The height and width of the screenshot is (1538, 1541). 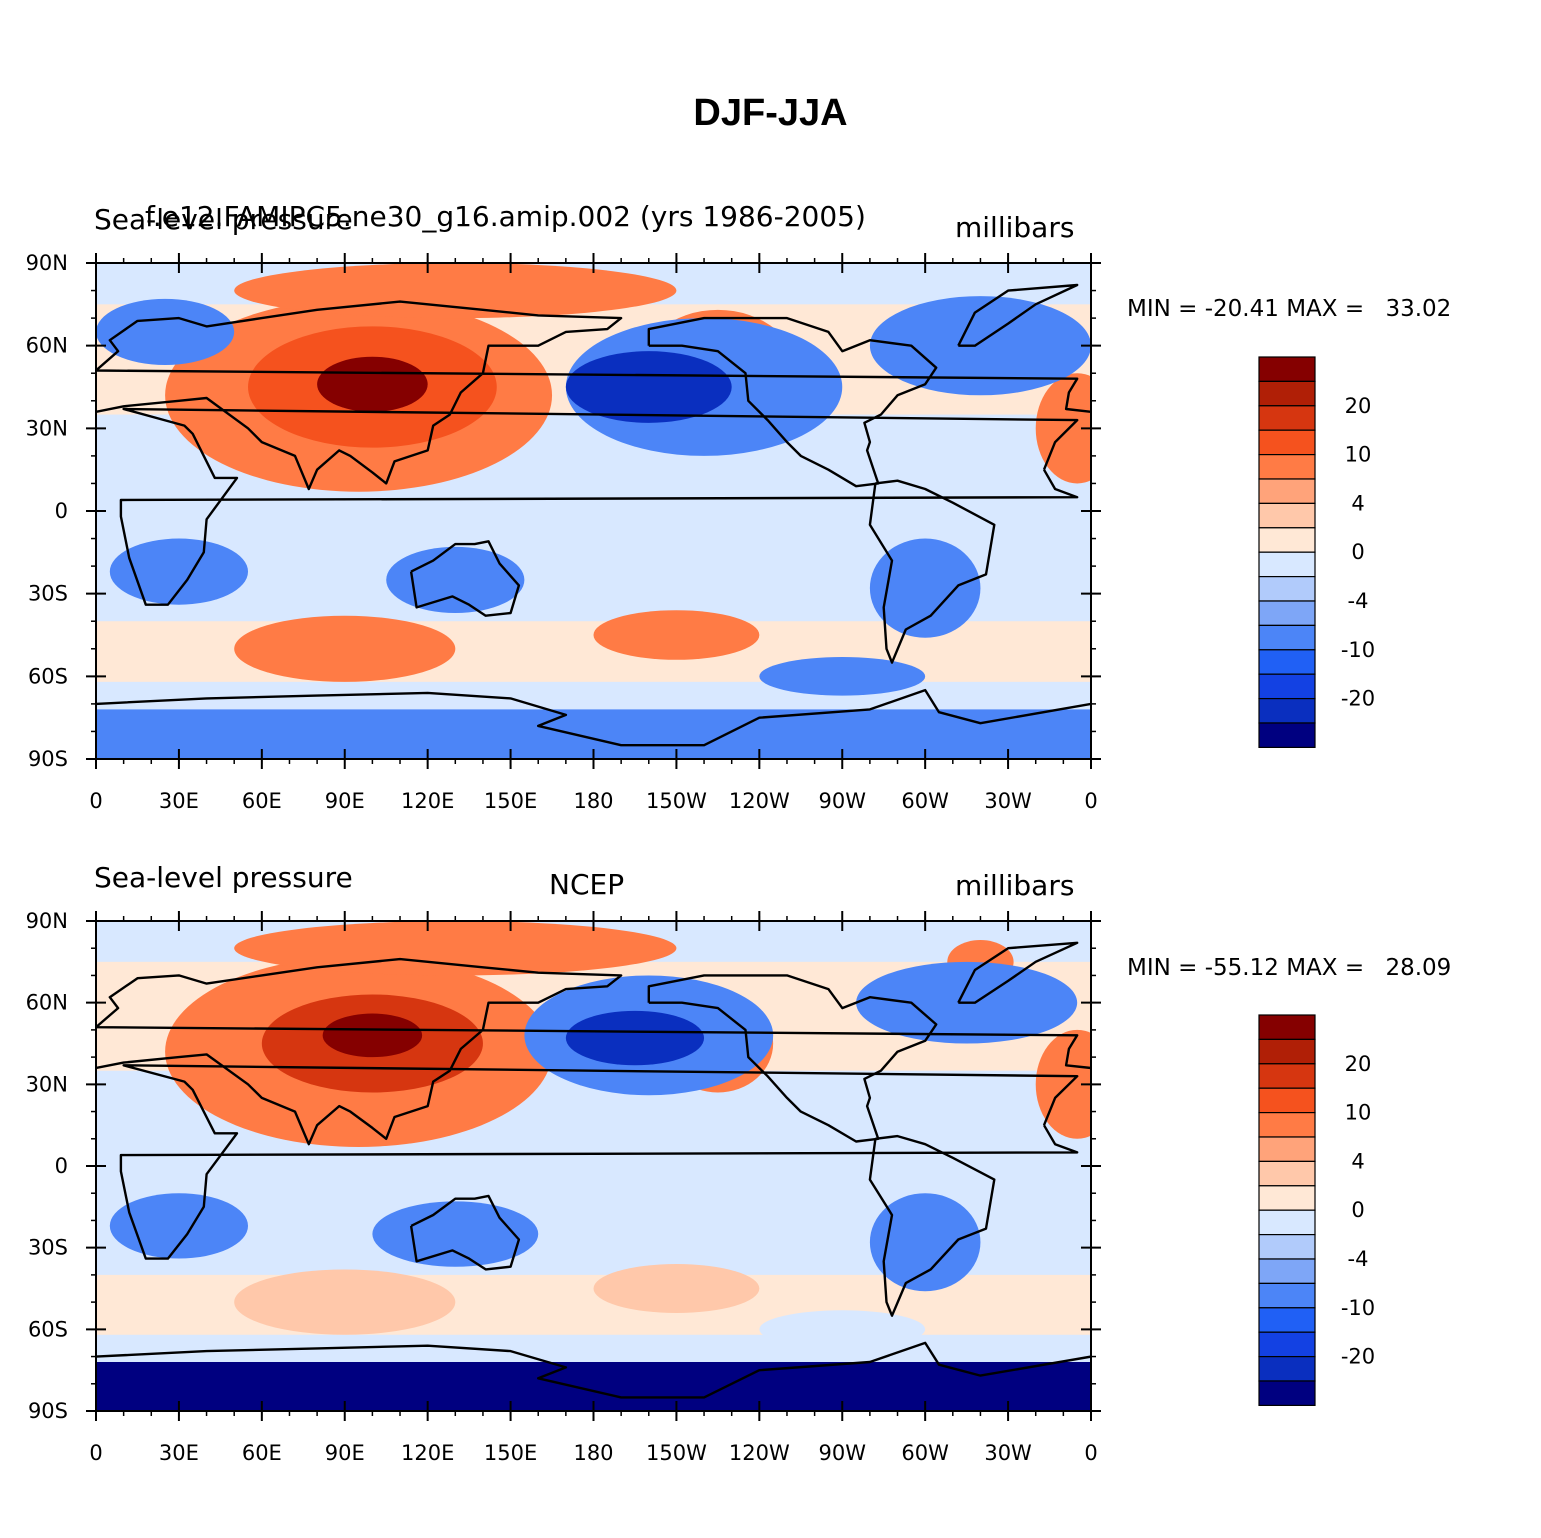 What do you see at coordinates (179, 1453) in the screenshot?
I see `lon-tick-label: 30E` at bounding box center [179, 1453].